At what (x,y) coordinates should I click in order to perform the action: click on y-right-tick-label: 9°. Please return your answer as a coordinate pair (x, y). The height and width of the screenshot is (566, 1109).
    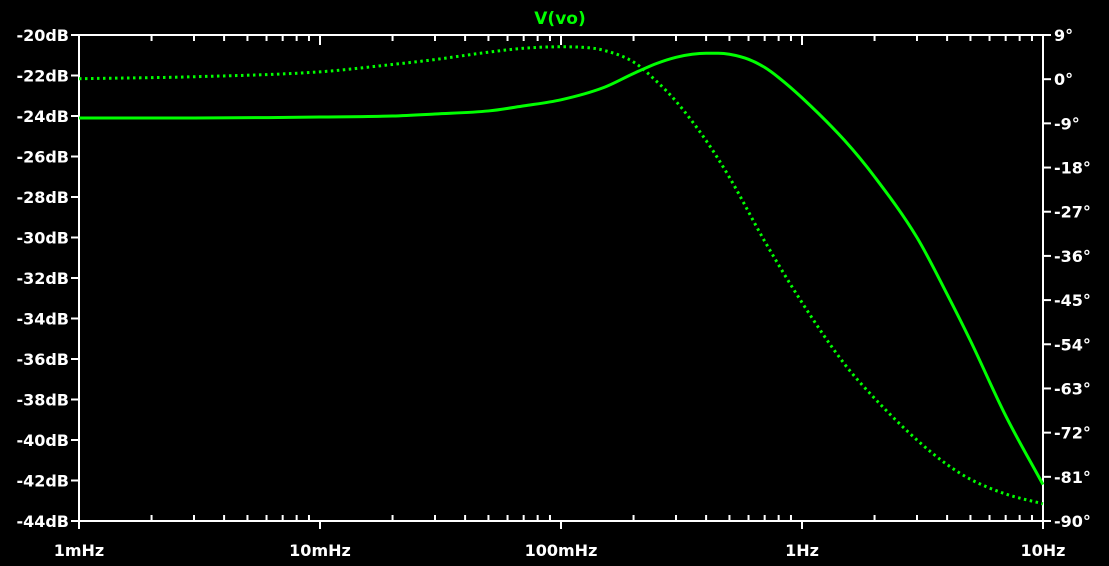
    Looking at the image, I should click on (1063, 35).